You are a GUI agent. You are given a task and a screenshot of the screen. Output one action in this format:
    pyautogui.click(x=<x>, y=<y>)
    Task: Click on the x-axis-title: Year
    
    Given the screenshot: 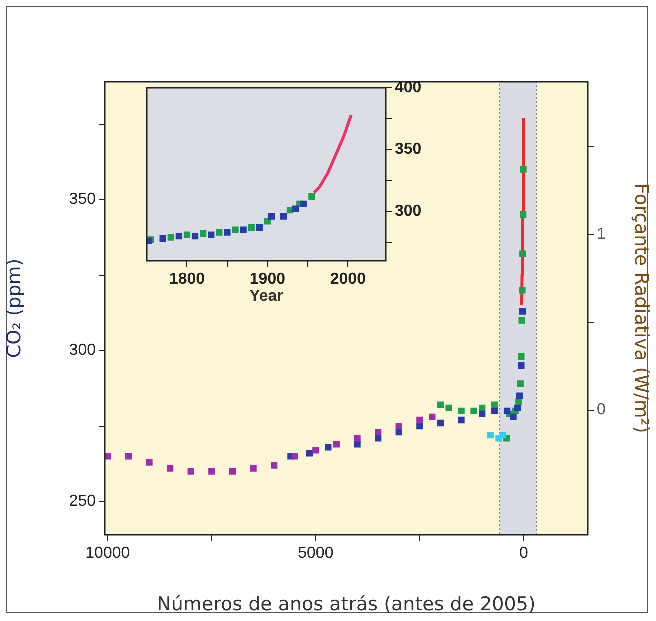 What is the action you would take?
    pyautogui.click(x=267, y=296)
    